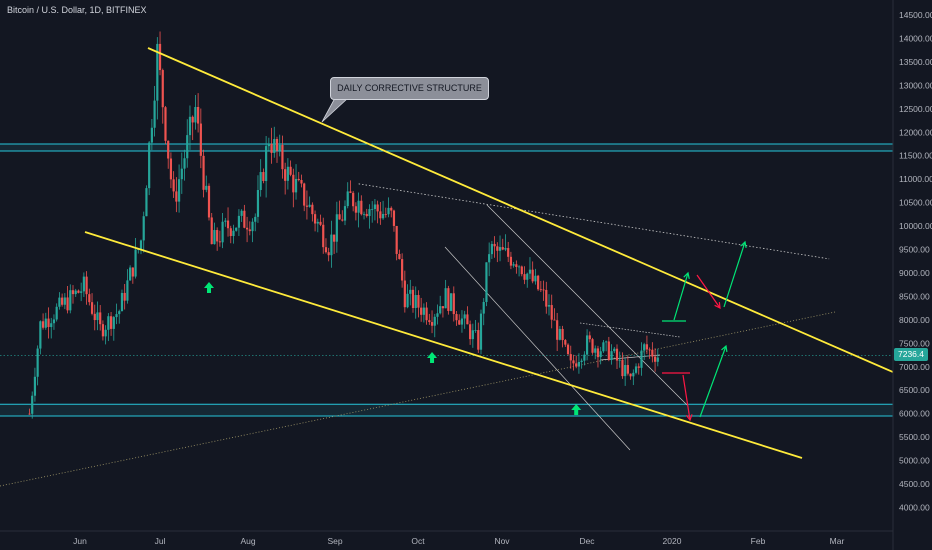 The image size is (932, 550). Describe the element at coordinates (80, 541) in the screenshot. I see `x-tick-label: Jun` at that location.